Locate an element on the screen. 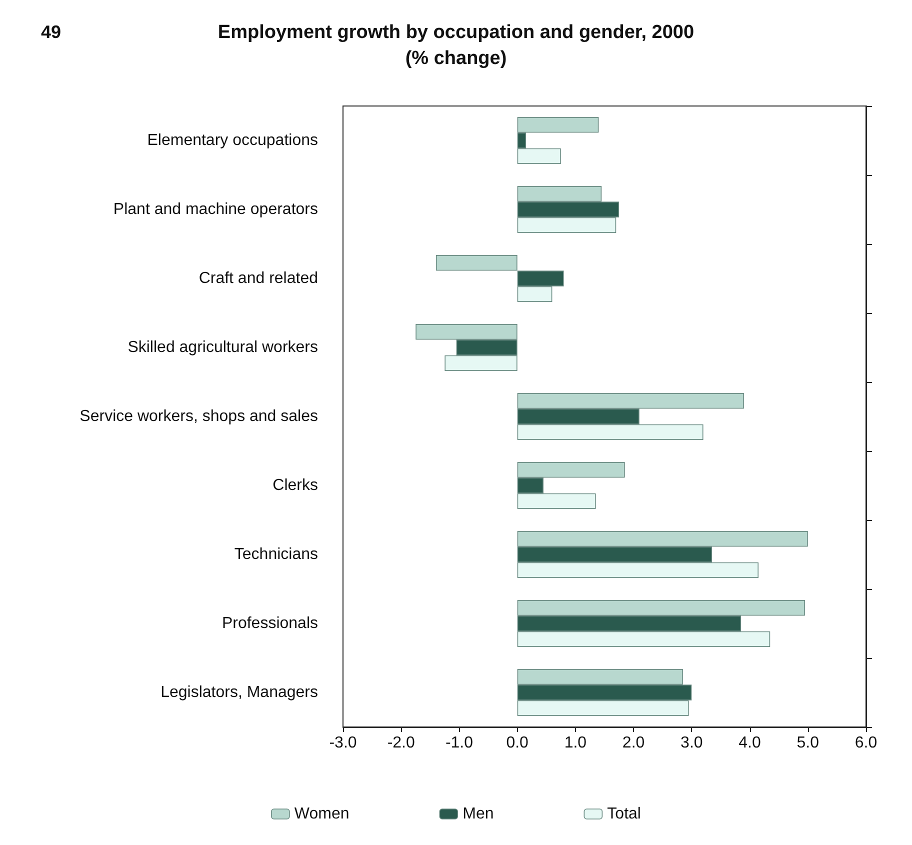  x-tick-label: -2.0 is located at coordinates (401, 743).